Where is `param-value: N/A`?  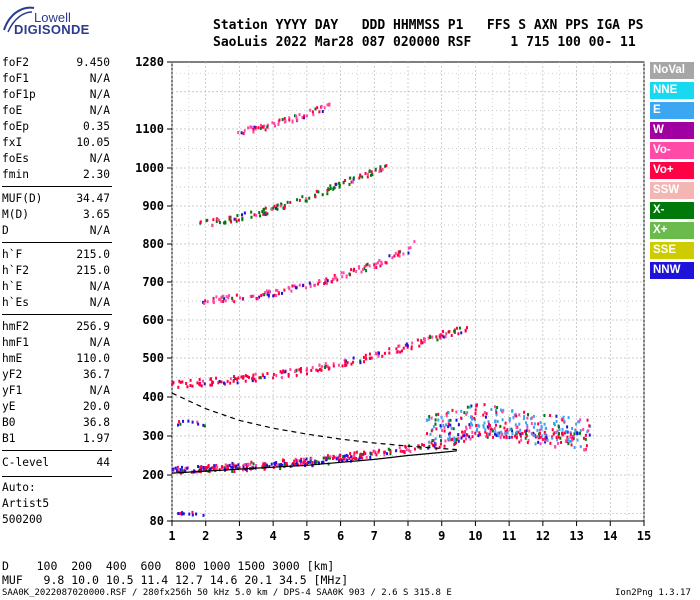
param-value: N/A is located at coordinates (99, 158).